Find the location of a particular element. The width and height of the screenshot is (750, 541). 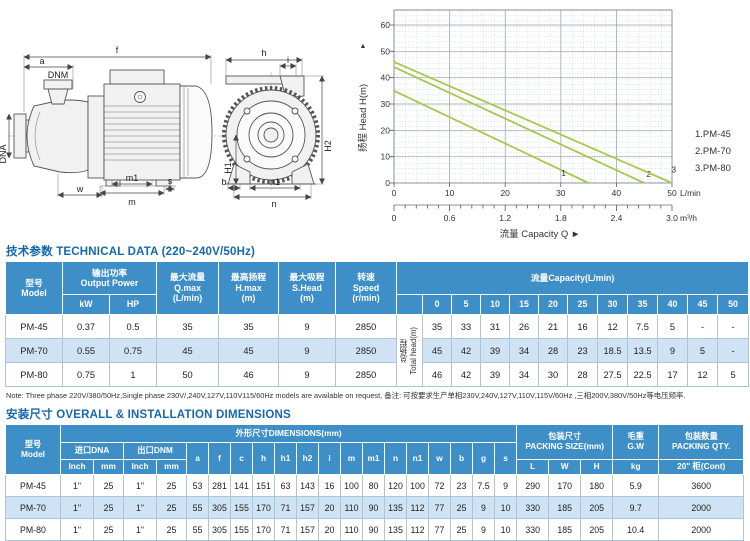

th-packing-w: W is located at coordinates (565, 467).